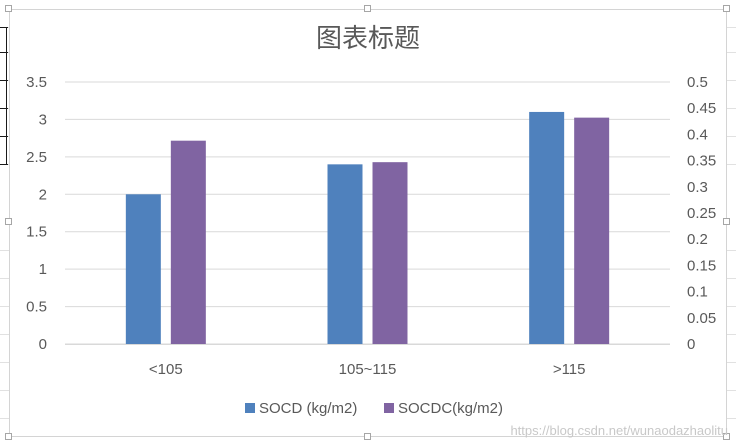  I want to click on right-tick-label: 0.15, so click(701, 265).